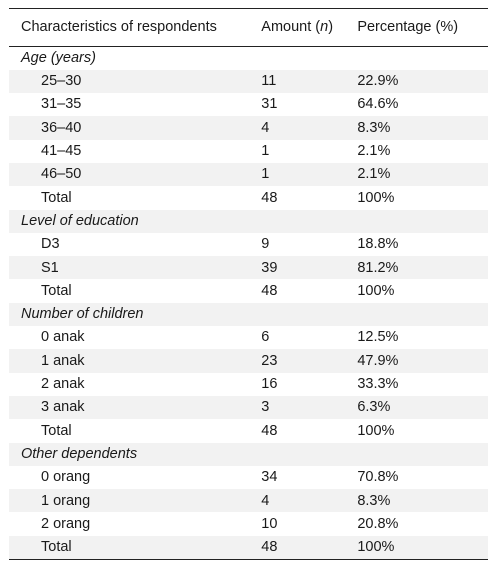 This screenshot has height=574, width=497. What do you see at coordinates (378, 477) in the screenshot?
I see `row-percentage: 70.8%` at bounding box center [378, 477].